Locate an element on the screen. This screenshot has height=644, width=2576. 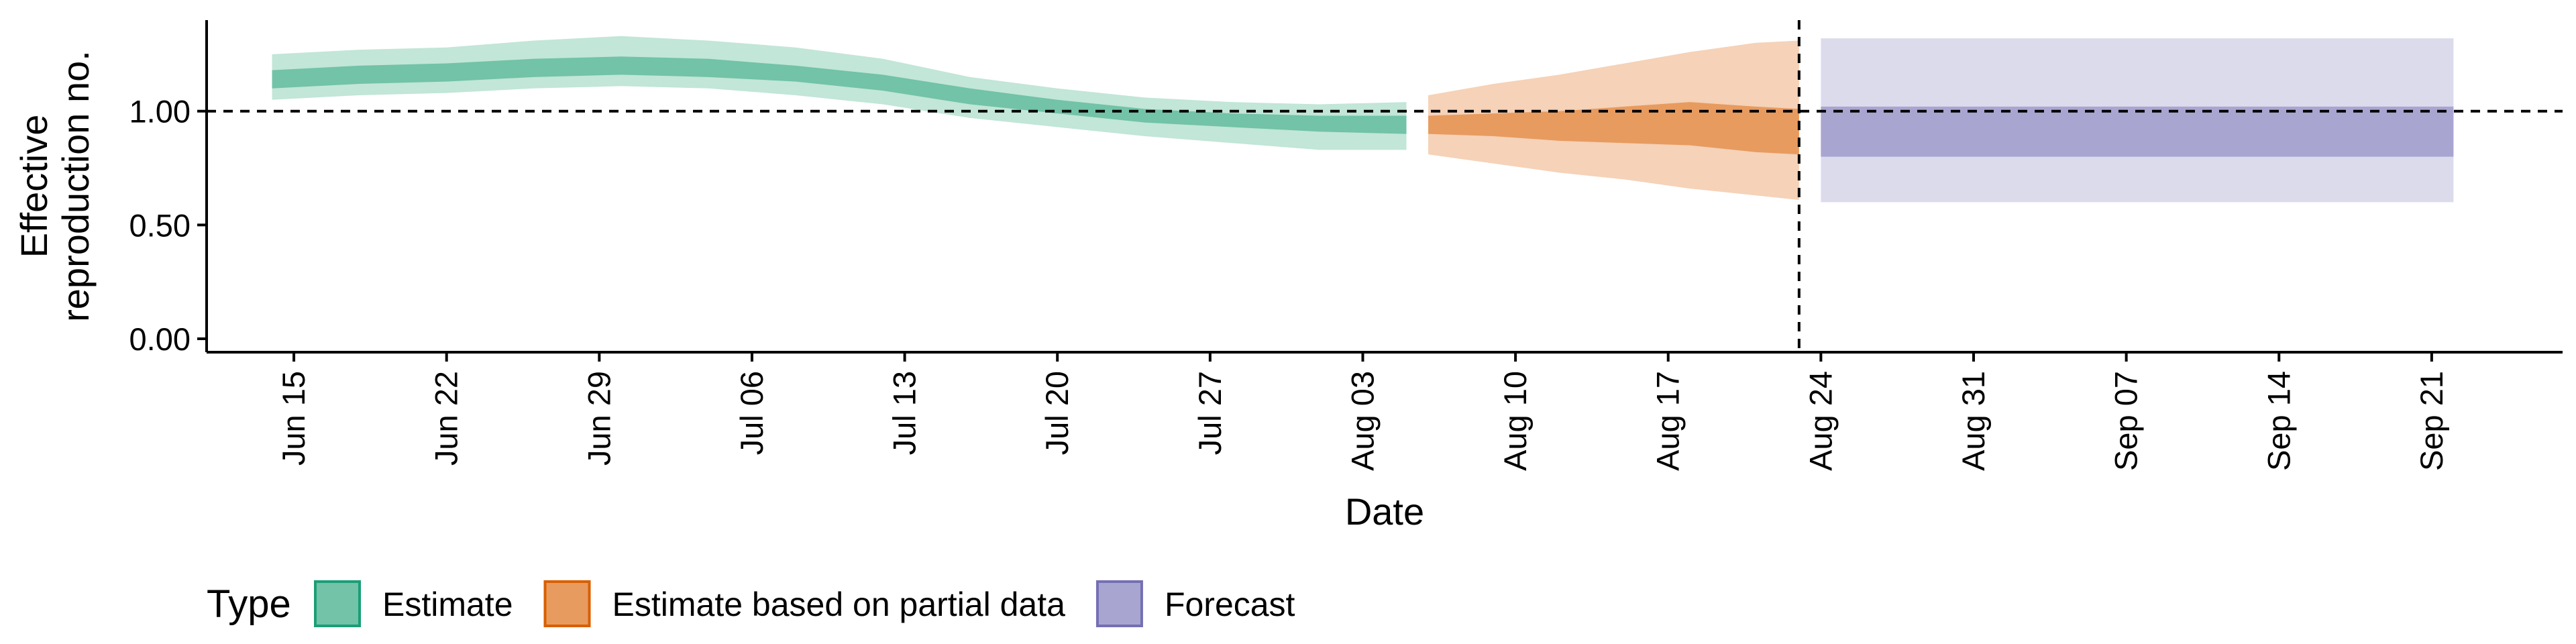
x-tick-label: Sep 07 is located at coordinates (2126, 421).